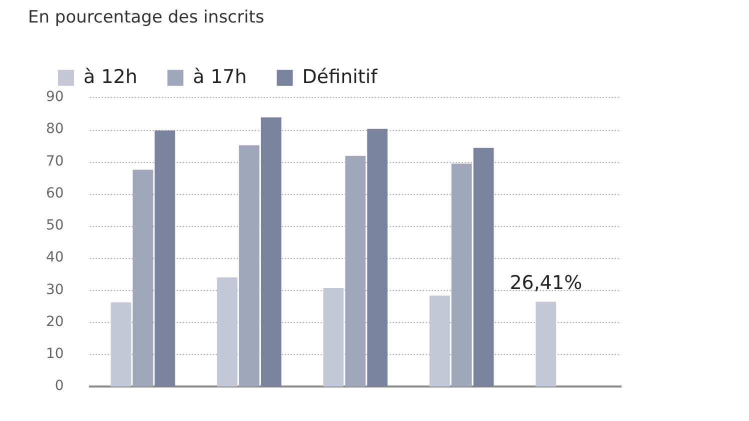  I want to click on legend-label: à 17h, so click(219, 77).